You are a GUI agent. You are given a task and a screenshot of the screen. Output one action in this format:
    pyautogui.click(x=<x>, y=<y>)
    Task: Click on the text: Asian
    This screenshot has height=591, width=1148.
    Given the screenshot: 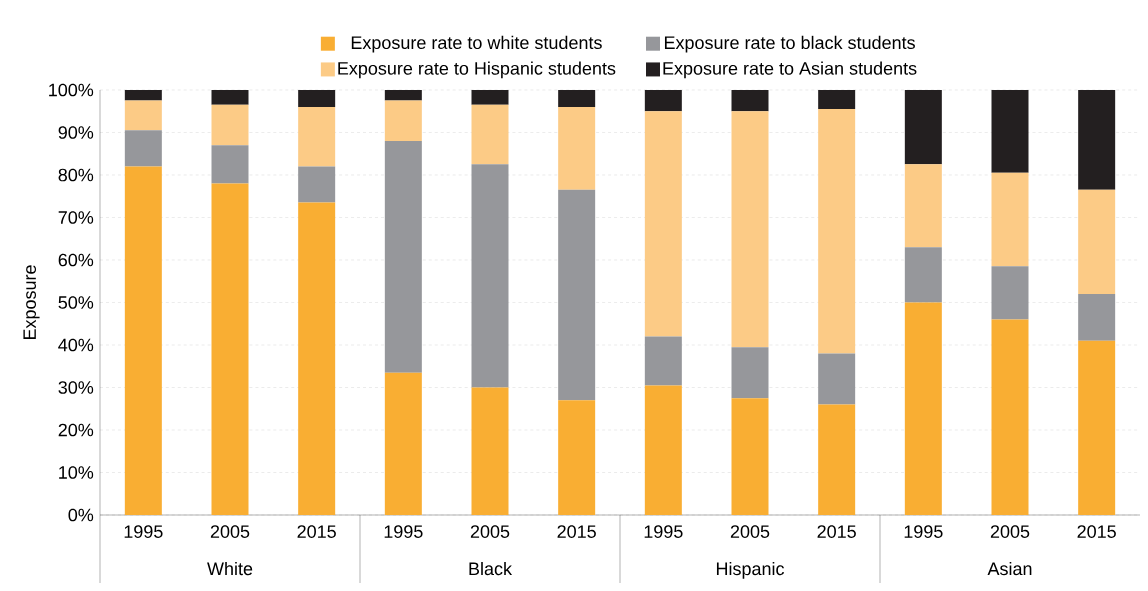 What is the action you would take?
    pyautogui.click(x=1009, y=568)
    